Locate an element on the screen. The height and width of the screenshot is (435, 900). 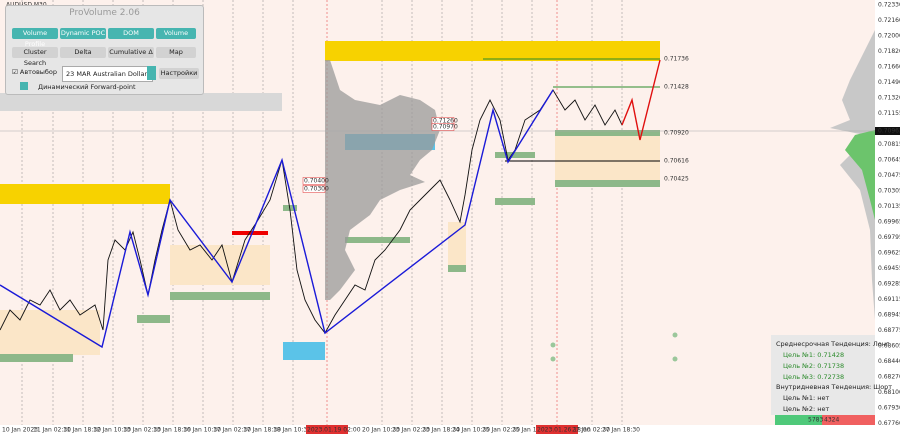
level-label: 0.70425 is located at coordinates (676, 179).